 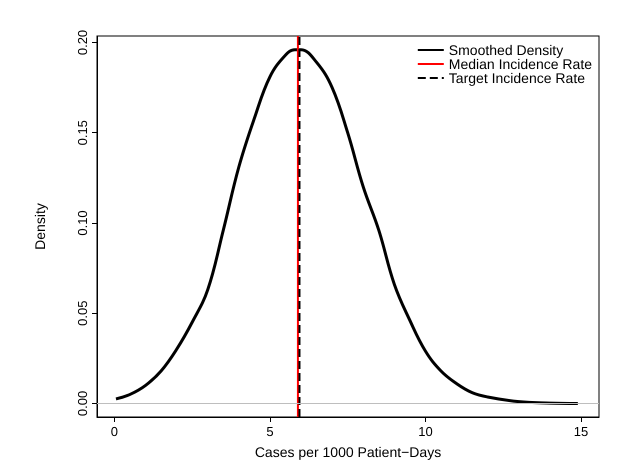 I want to click on x-tick-label: 15, so click(x=581, y=431).